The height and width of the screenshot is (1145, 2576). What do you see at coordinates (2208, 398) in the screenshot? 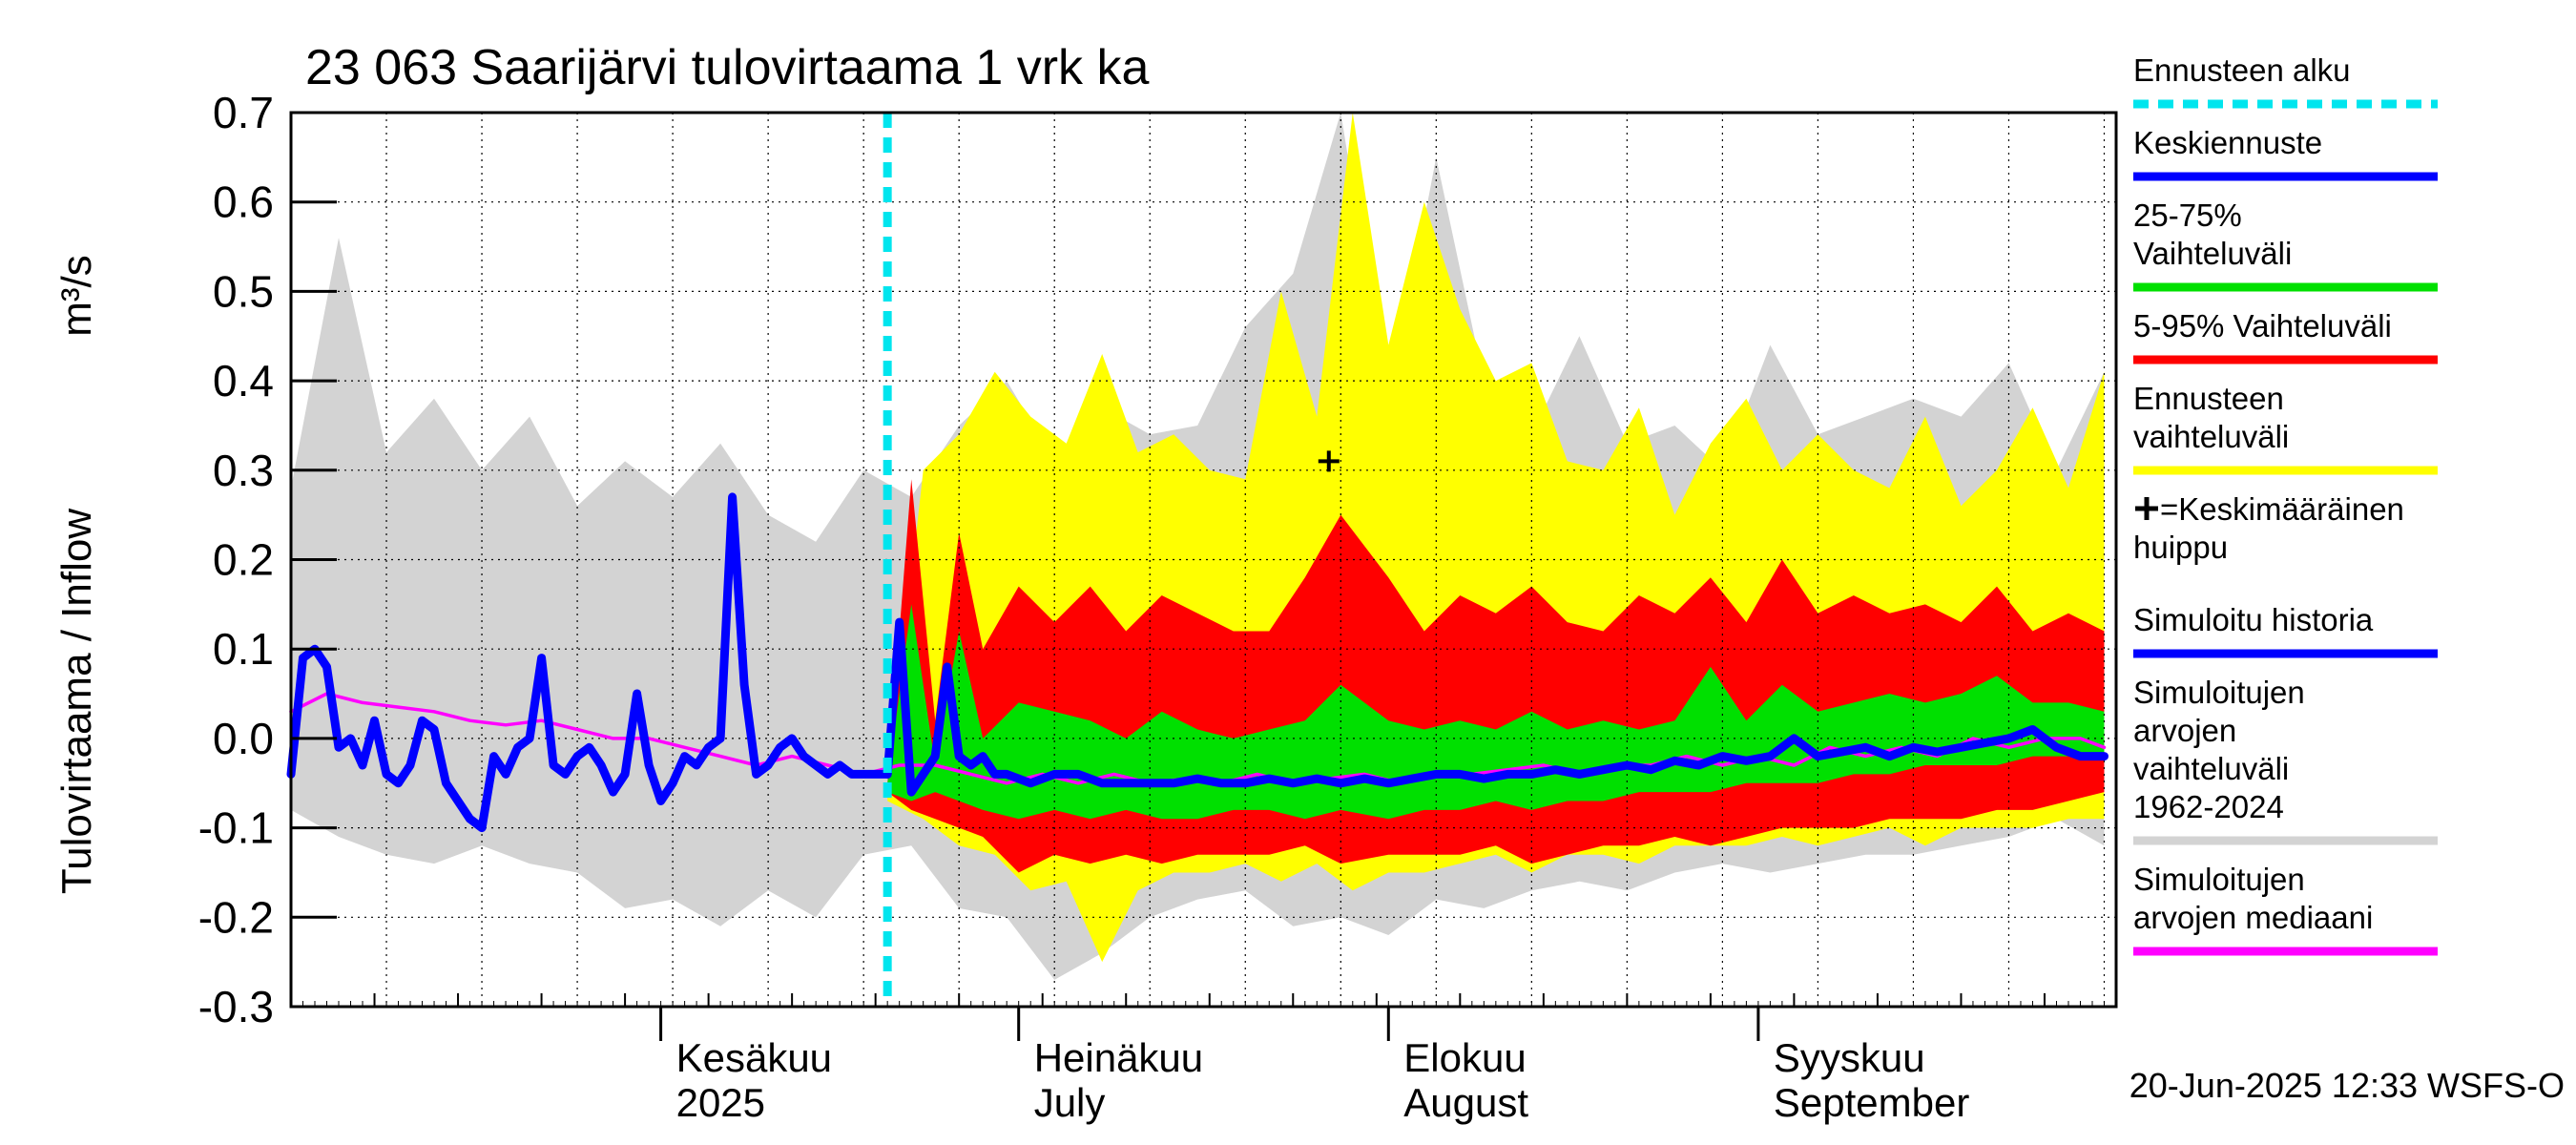
I see `legend-label: Ennusteen` at bounding box center [2208, 398].